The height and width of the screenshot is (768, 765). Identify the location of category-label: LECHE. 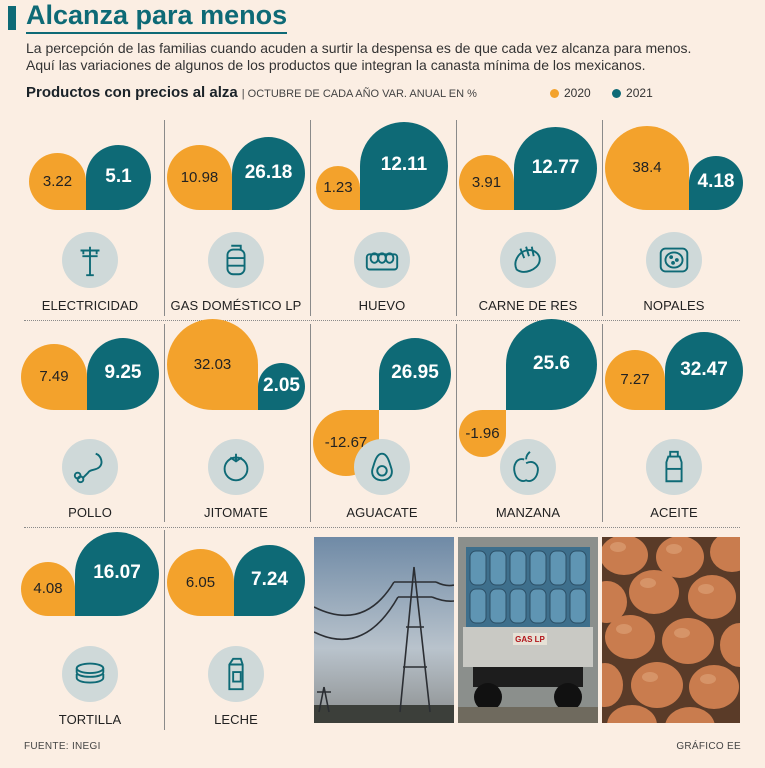
(236, 719).